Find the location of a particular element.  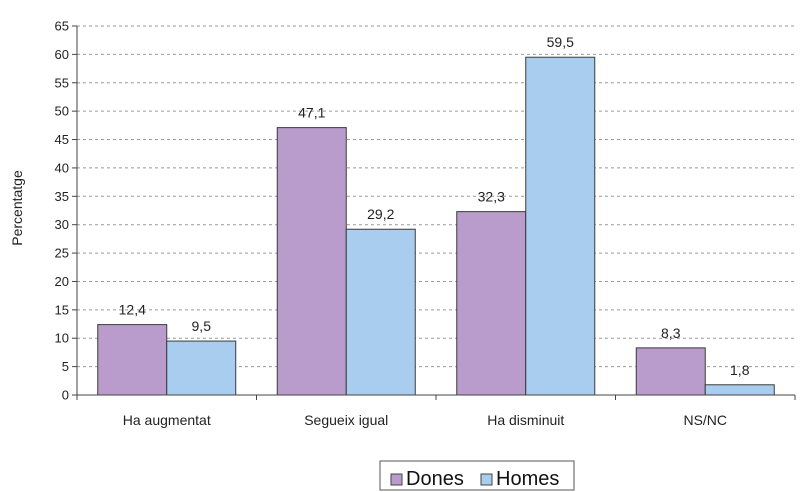

legend-label-homes: Homes is located at coordinates (527, 479).